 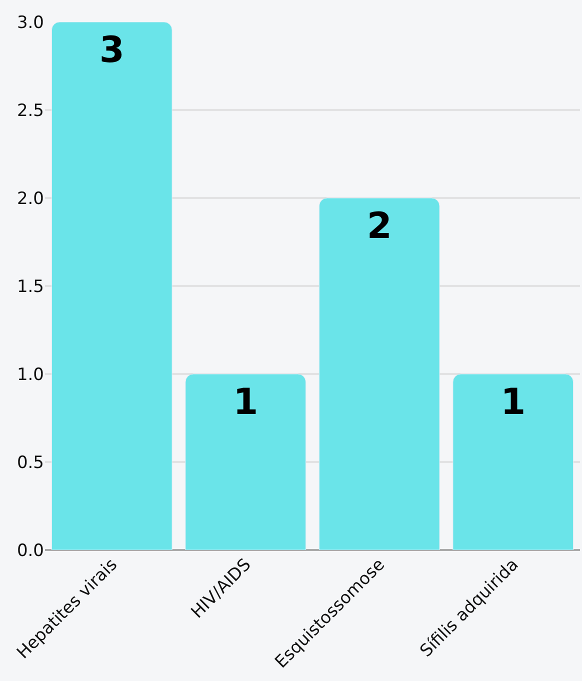 What do you see at coordinates (111, 50) in the screenshot?
I see `data-label: 3` at bounding box center [111, 50].